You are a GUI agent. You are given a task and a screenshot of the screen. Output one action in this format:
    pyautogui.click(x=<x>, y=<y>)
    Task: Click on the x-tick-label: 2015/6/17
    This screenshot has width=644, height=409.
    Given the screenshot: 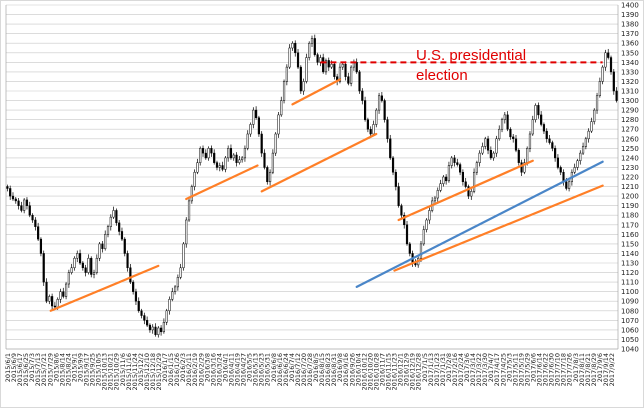 What is the action you would take?
    pyautogui.click(x=20, y=369)
    